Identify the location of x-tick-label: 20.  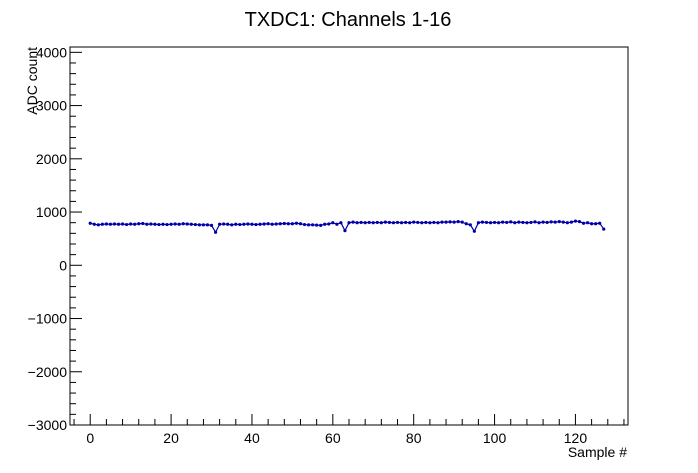
(171, 438).